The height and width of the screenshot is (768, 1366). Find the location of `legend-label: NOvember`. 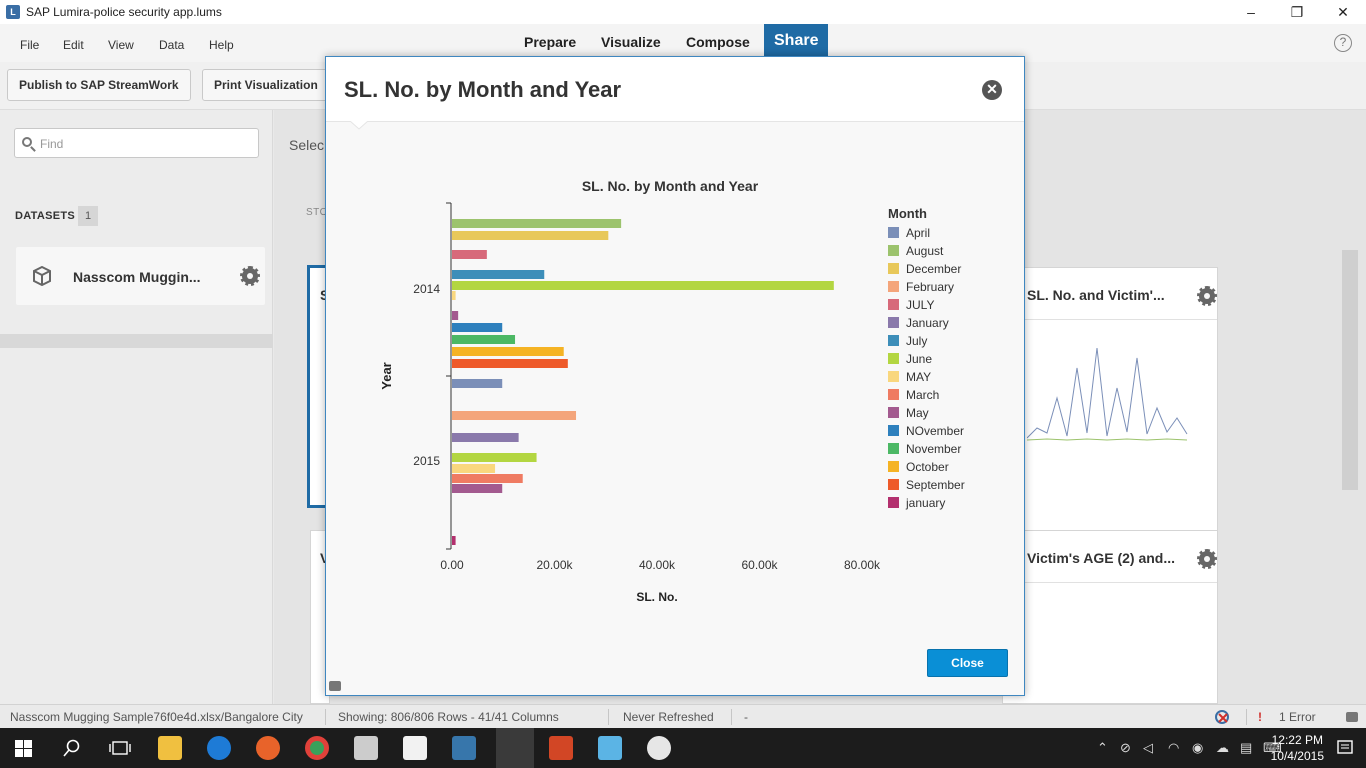

legend-label: NOvember is located at coordinates (935, 431).